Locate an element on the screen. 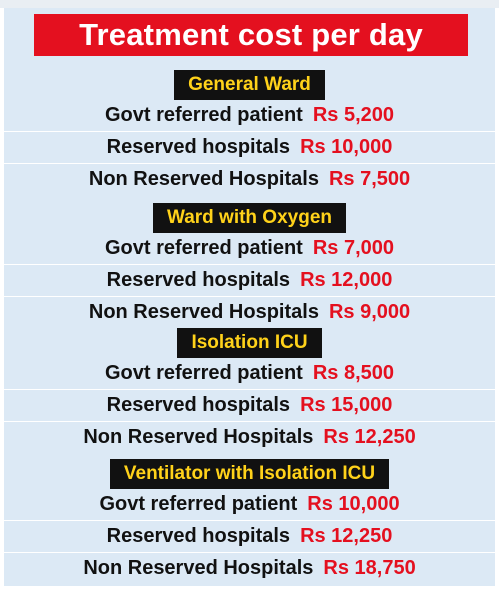  cost-row: Reserved hospitals Rs 10,000 is located at coordinates (249, 147).